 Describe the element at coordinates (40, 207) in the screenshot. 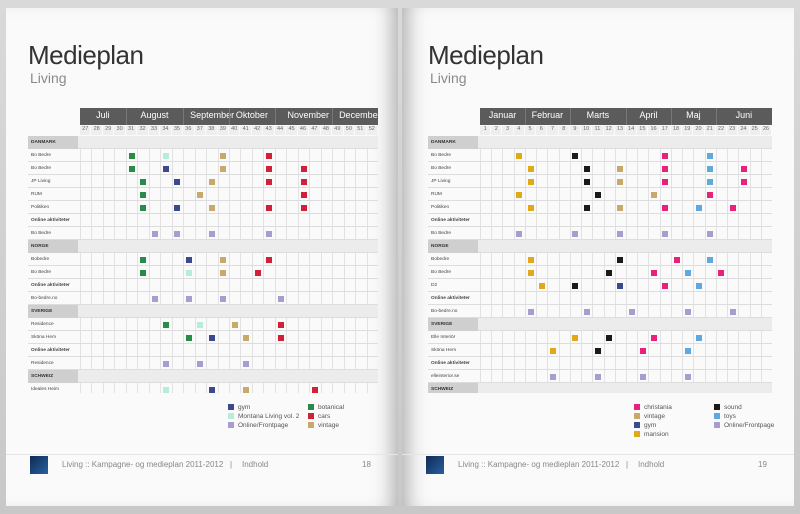

I see `publication-label: Politiken` at that location.